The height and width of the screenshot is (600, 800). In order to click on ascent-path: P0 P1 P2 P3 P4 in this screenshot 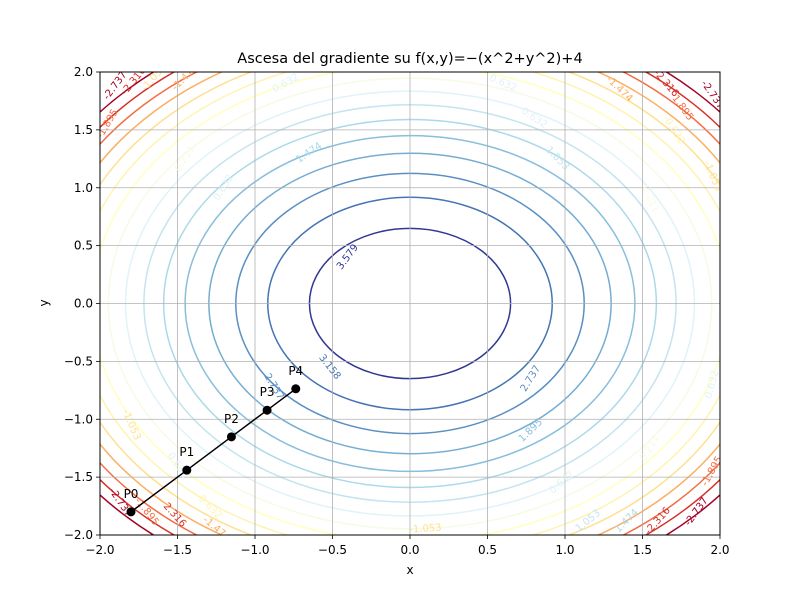, I will do `click(213, 440)`.